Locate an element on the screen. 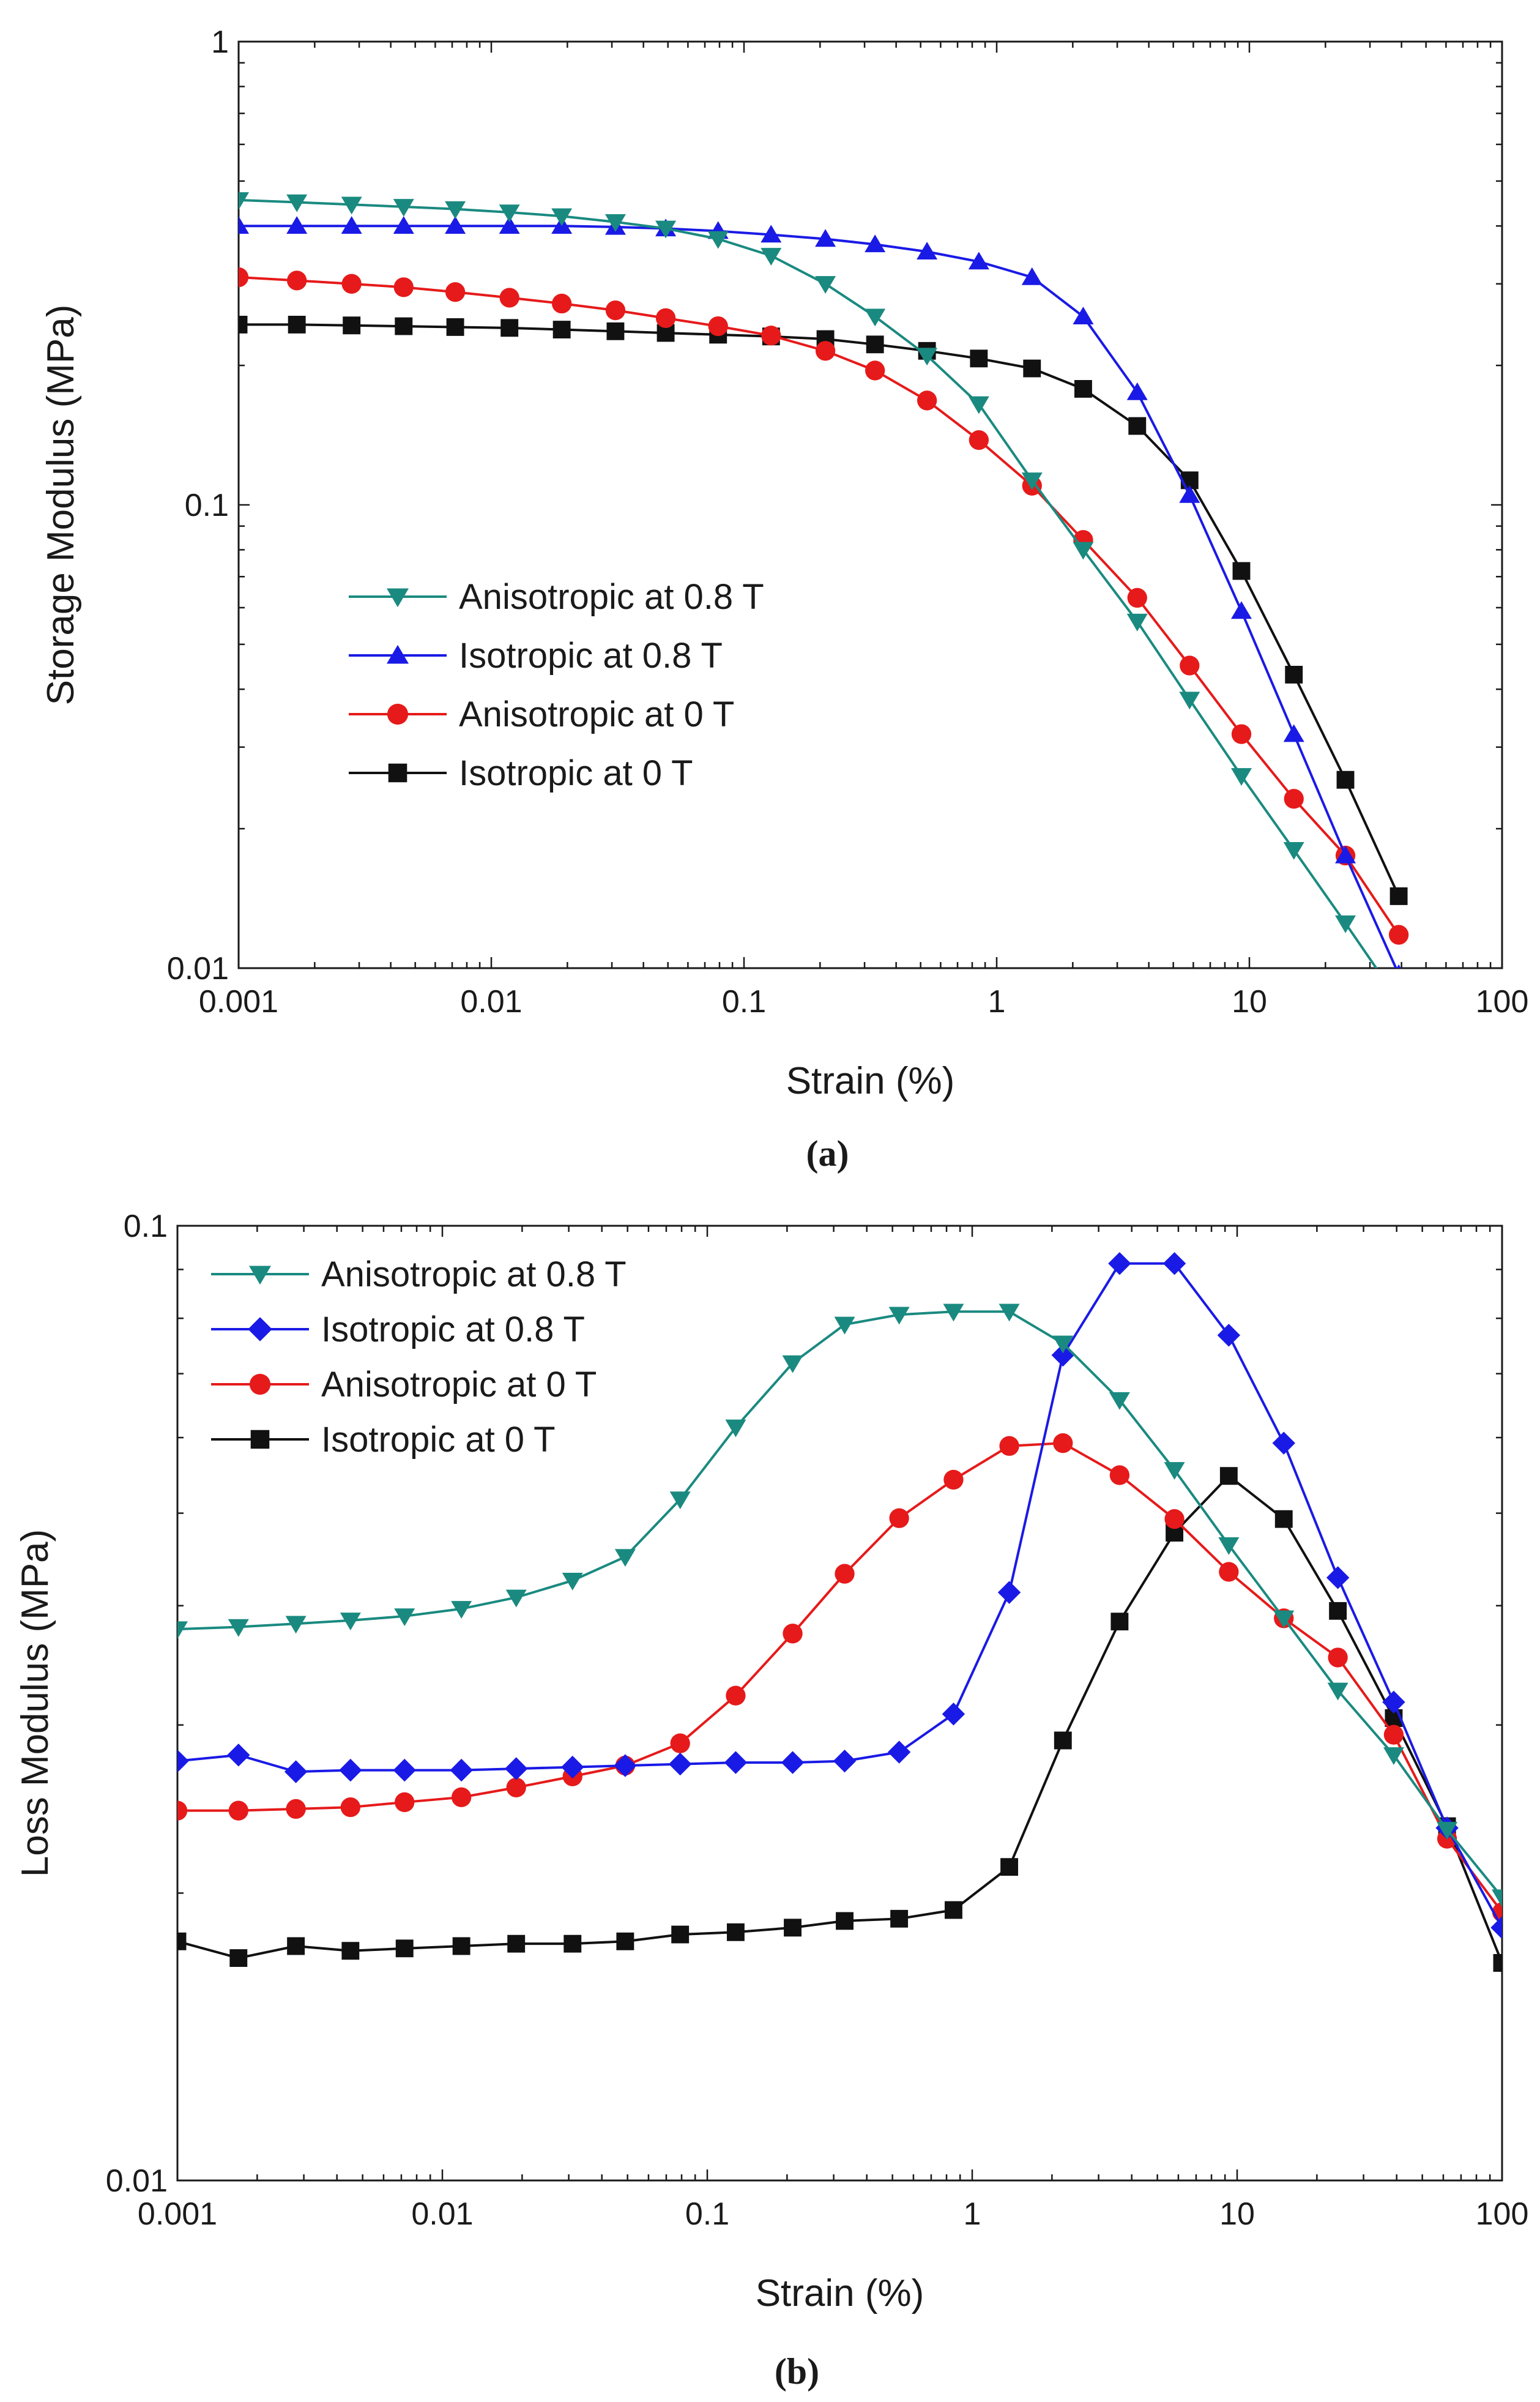  x-tick-label: 0.1 is located at coordinates (744, 1002).